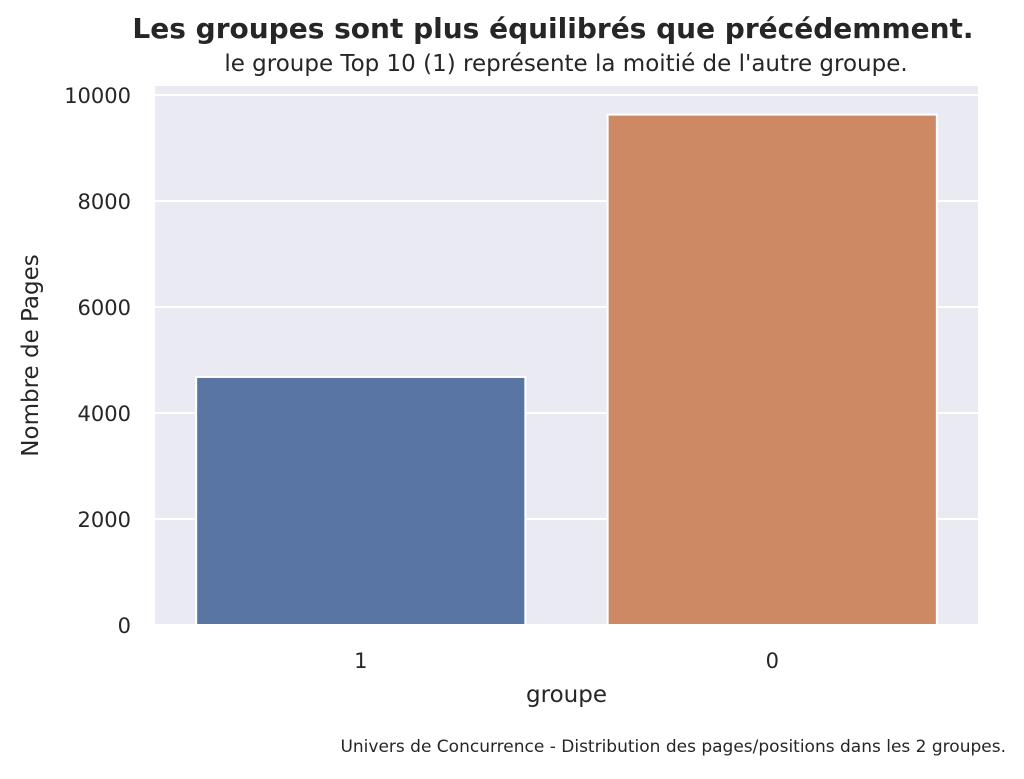 This screenshot has height=779, width=1024. What do you see at coordinates (104, 520) in the screenshot?
I see `y-tick-label: 2000` at bounding box center [104, 520].